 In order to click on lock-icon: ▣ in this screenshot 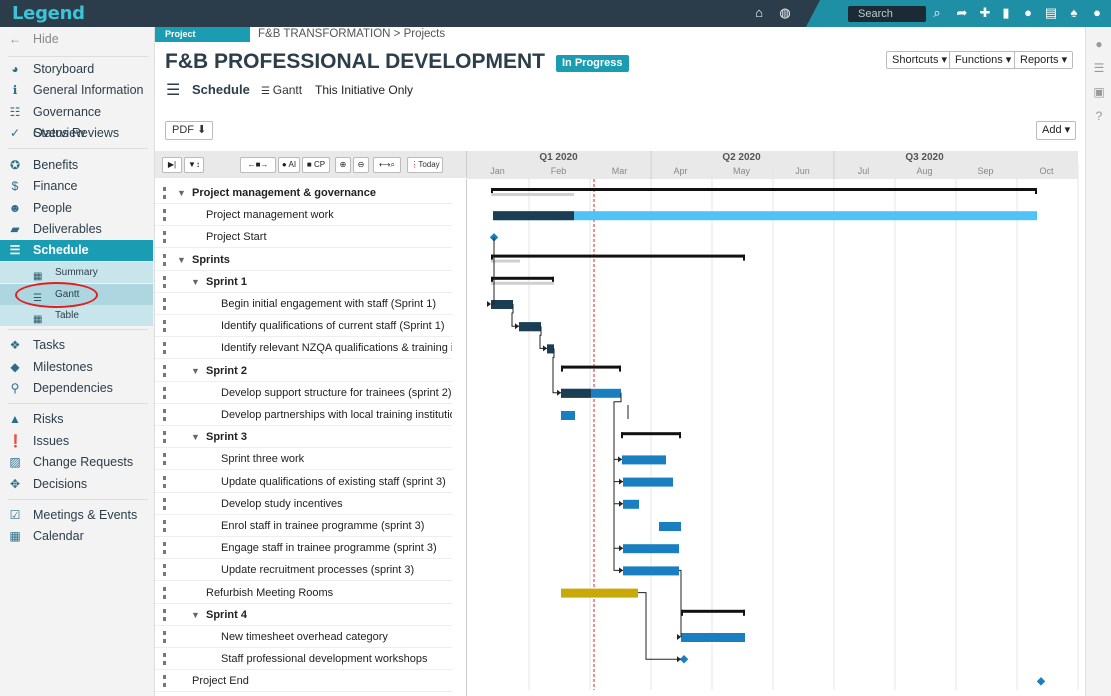, I will do `click(1099, 92)`.